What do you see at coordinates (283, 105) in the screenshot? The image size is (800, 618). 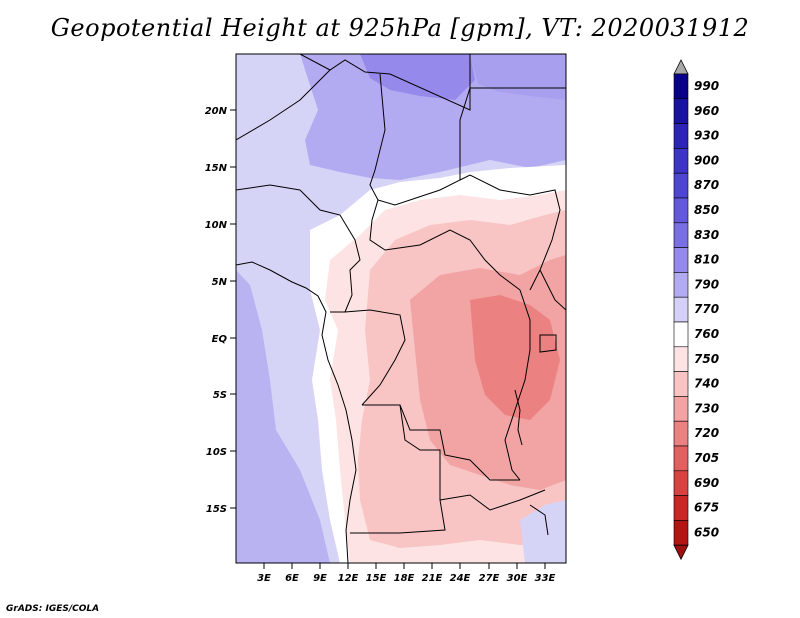 I see `border-niger-chad` at bounding box center [283, 105].